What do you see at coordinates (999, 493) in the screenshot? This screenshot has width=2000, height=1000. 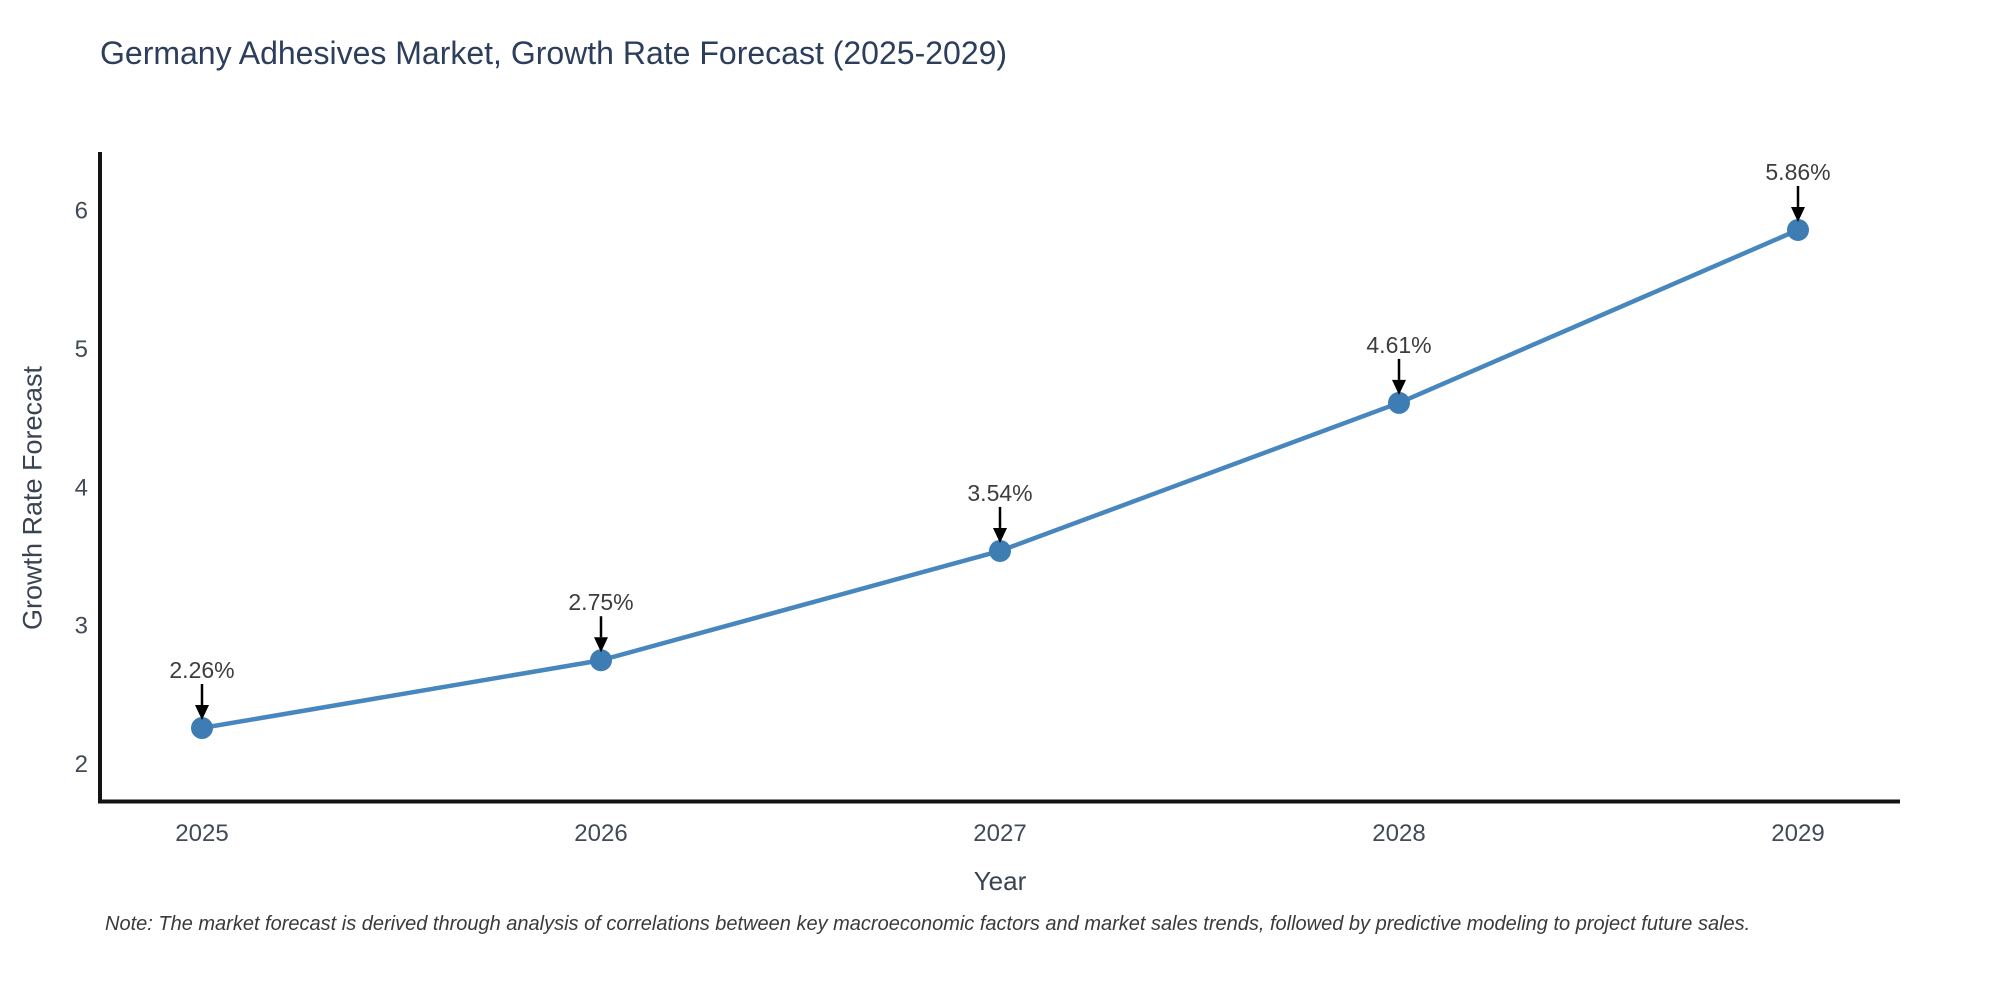 I see `data-point-label: 3.54%` at bounding box center [999, 493].